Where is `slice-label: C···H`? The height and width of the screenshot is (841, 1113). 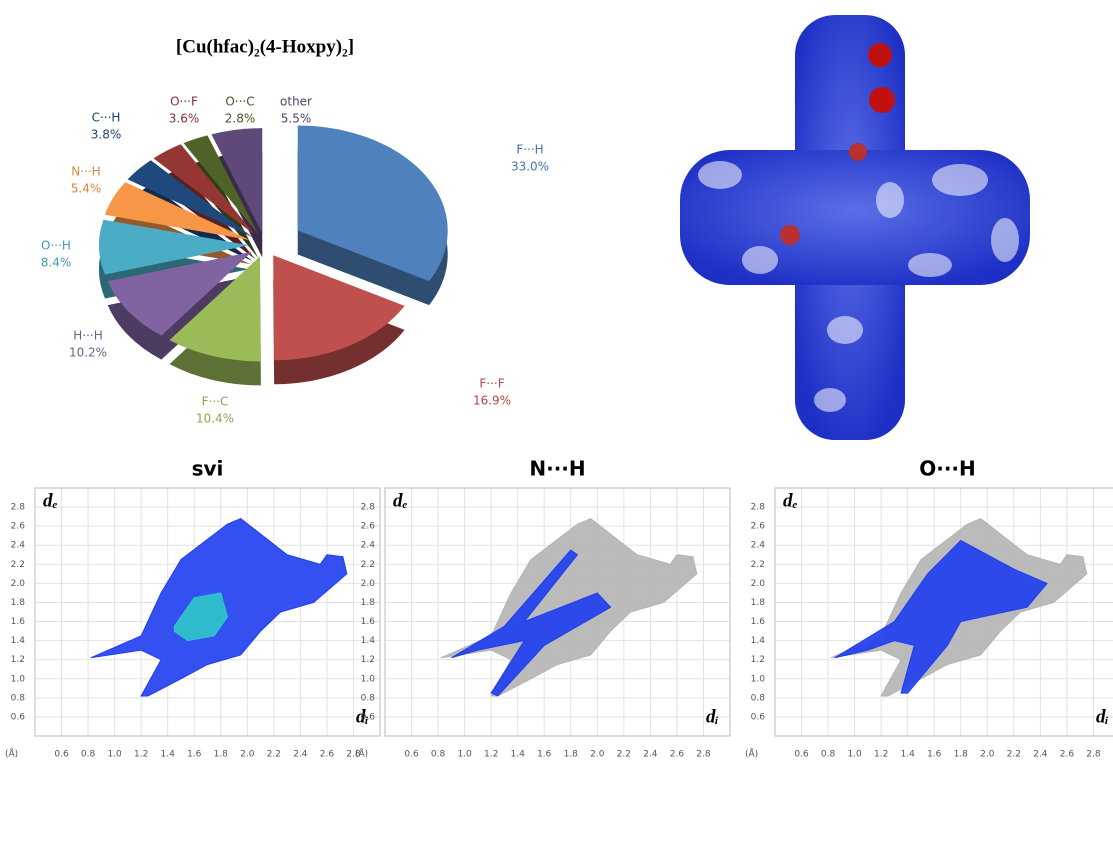
slice-label: C···H is located at coordinates (106, 118).